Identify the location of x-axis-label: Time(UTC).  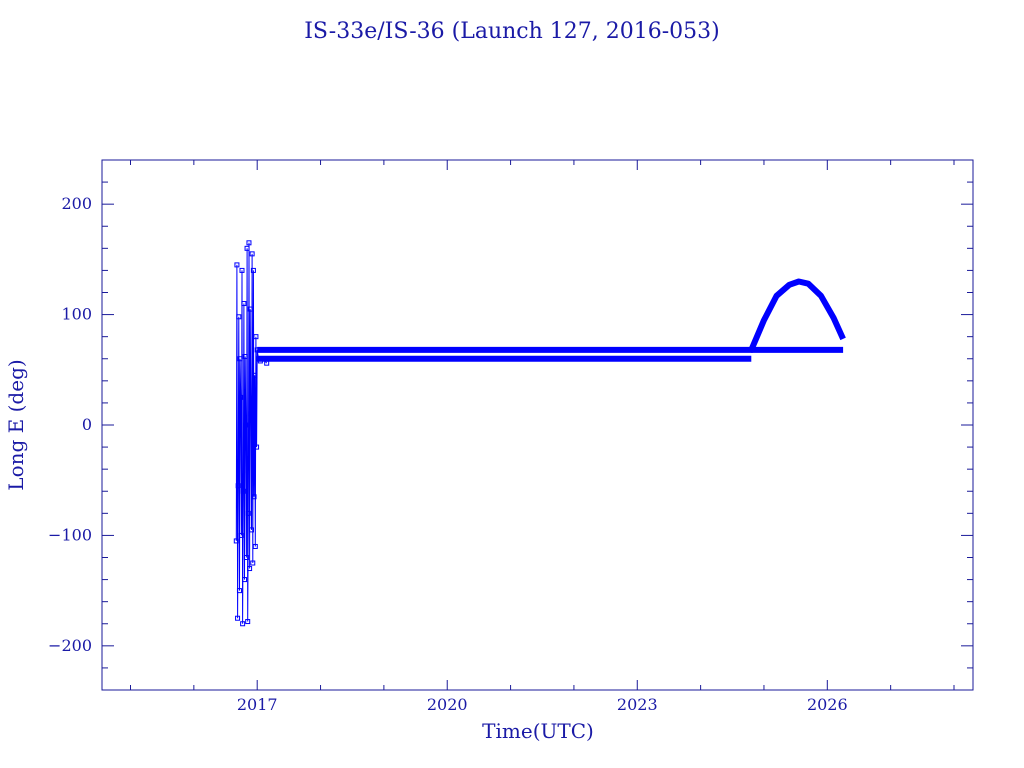
(538, 731).